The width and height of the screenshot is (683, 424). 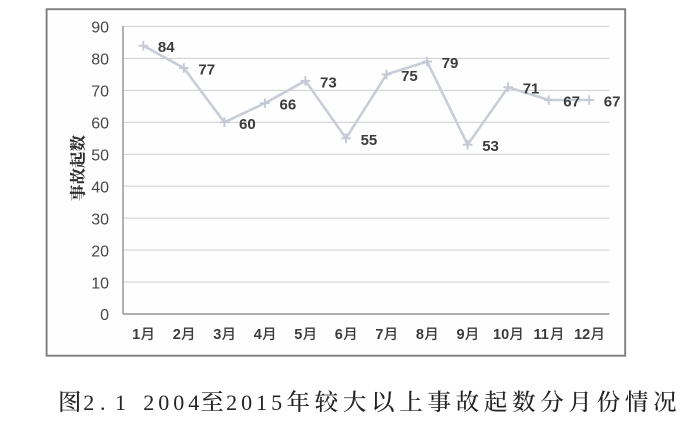 I want to click on svg-text: 8, so click(x=420, y=335).